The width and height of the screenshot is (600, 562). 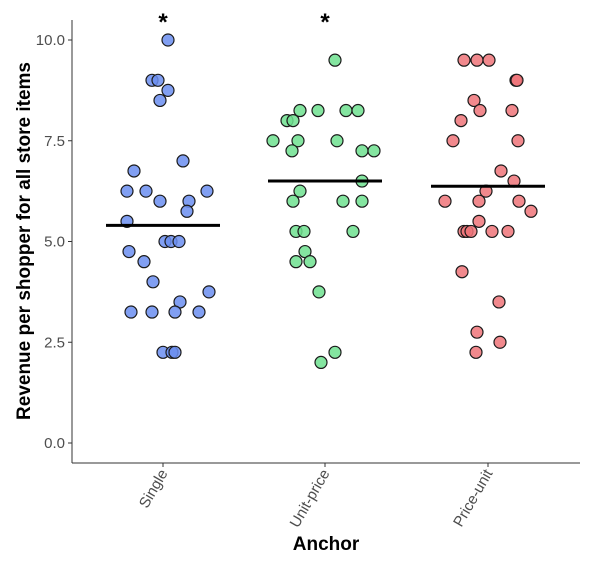 What do you see at coordinates (54, 342) in the screenshot?
I see `y-tick-label: 2.5` at bounding box center [54, 342].